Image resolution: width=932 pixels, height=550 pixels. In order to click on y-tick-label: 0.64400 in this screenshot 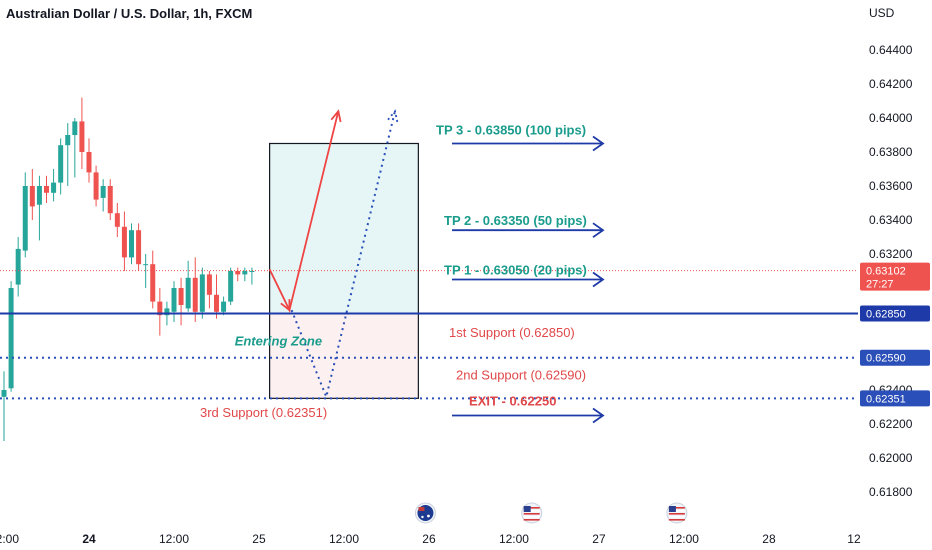, I will do `click(891, 50)`.